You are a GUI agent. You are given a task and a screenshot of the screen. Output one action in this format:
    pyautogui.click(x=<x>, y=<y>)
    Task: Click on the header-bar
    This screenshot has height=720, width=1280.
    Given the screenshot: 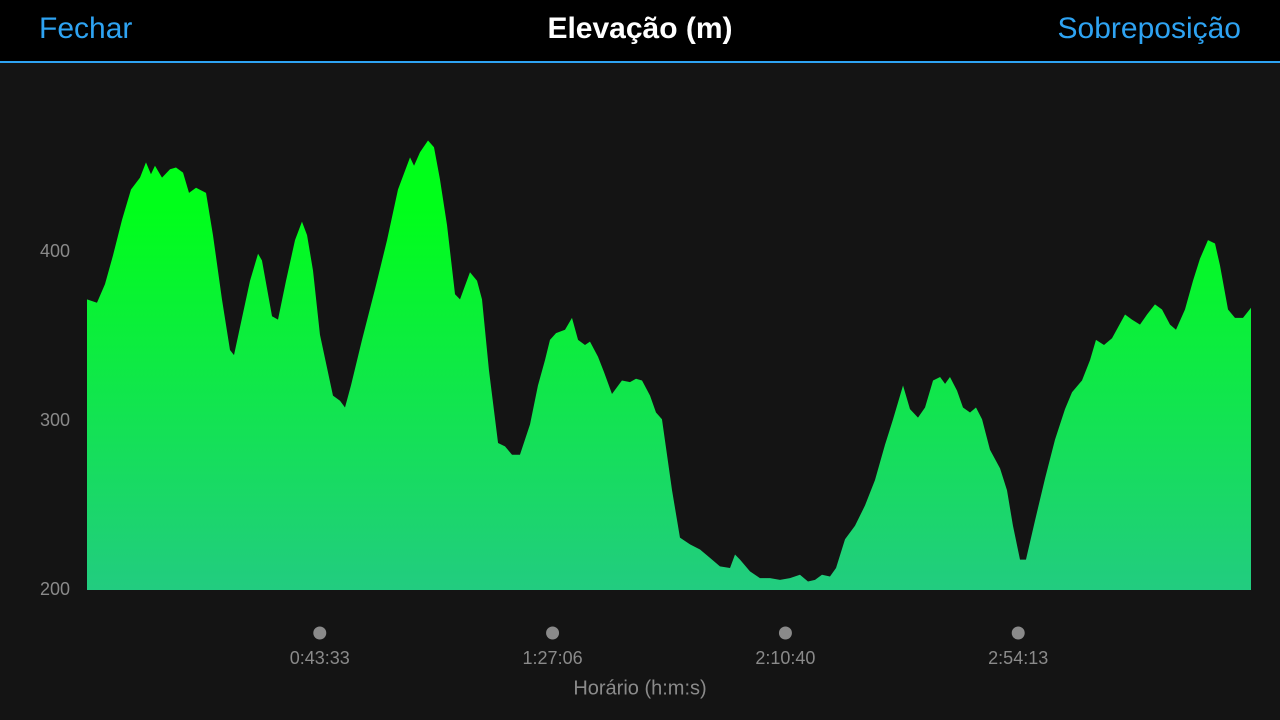 What is the action you would take?
    pyautogui.click(x=640, y=30)
    